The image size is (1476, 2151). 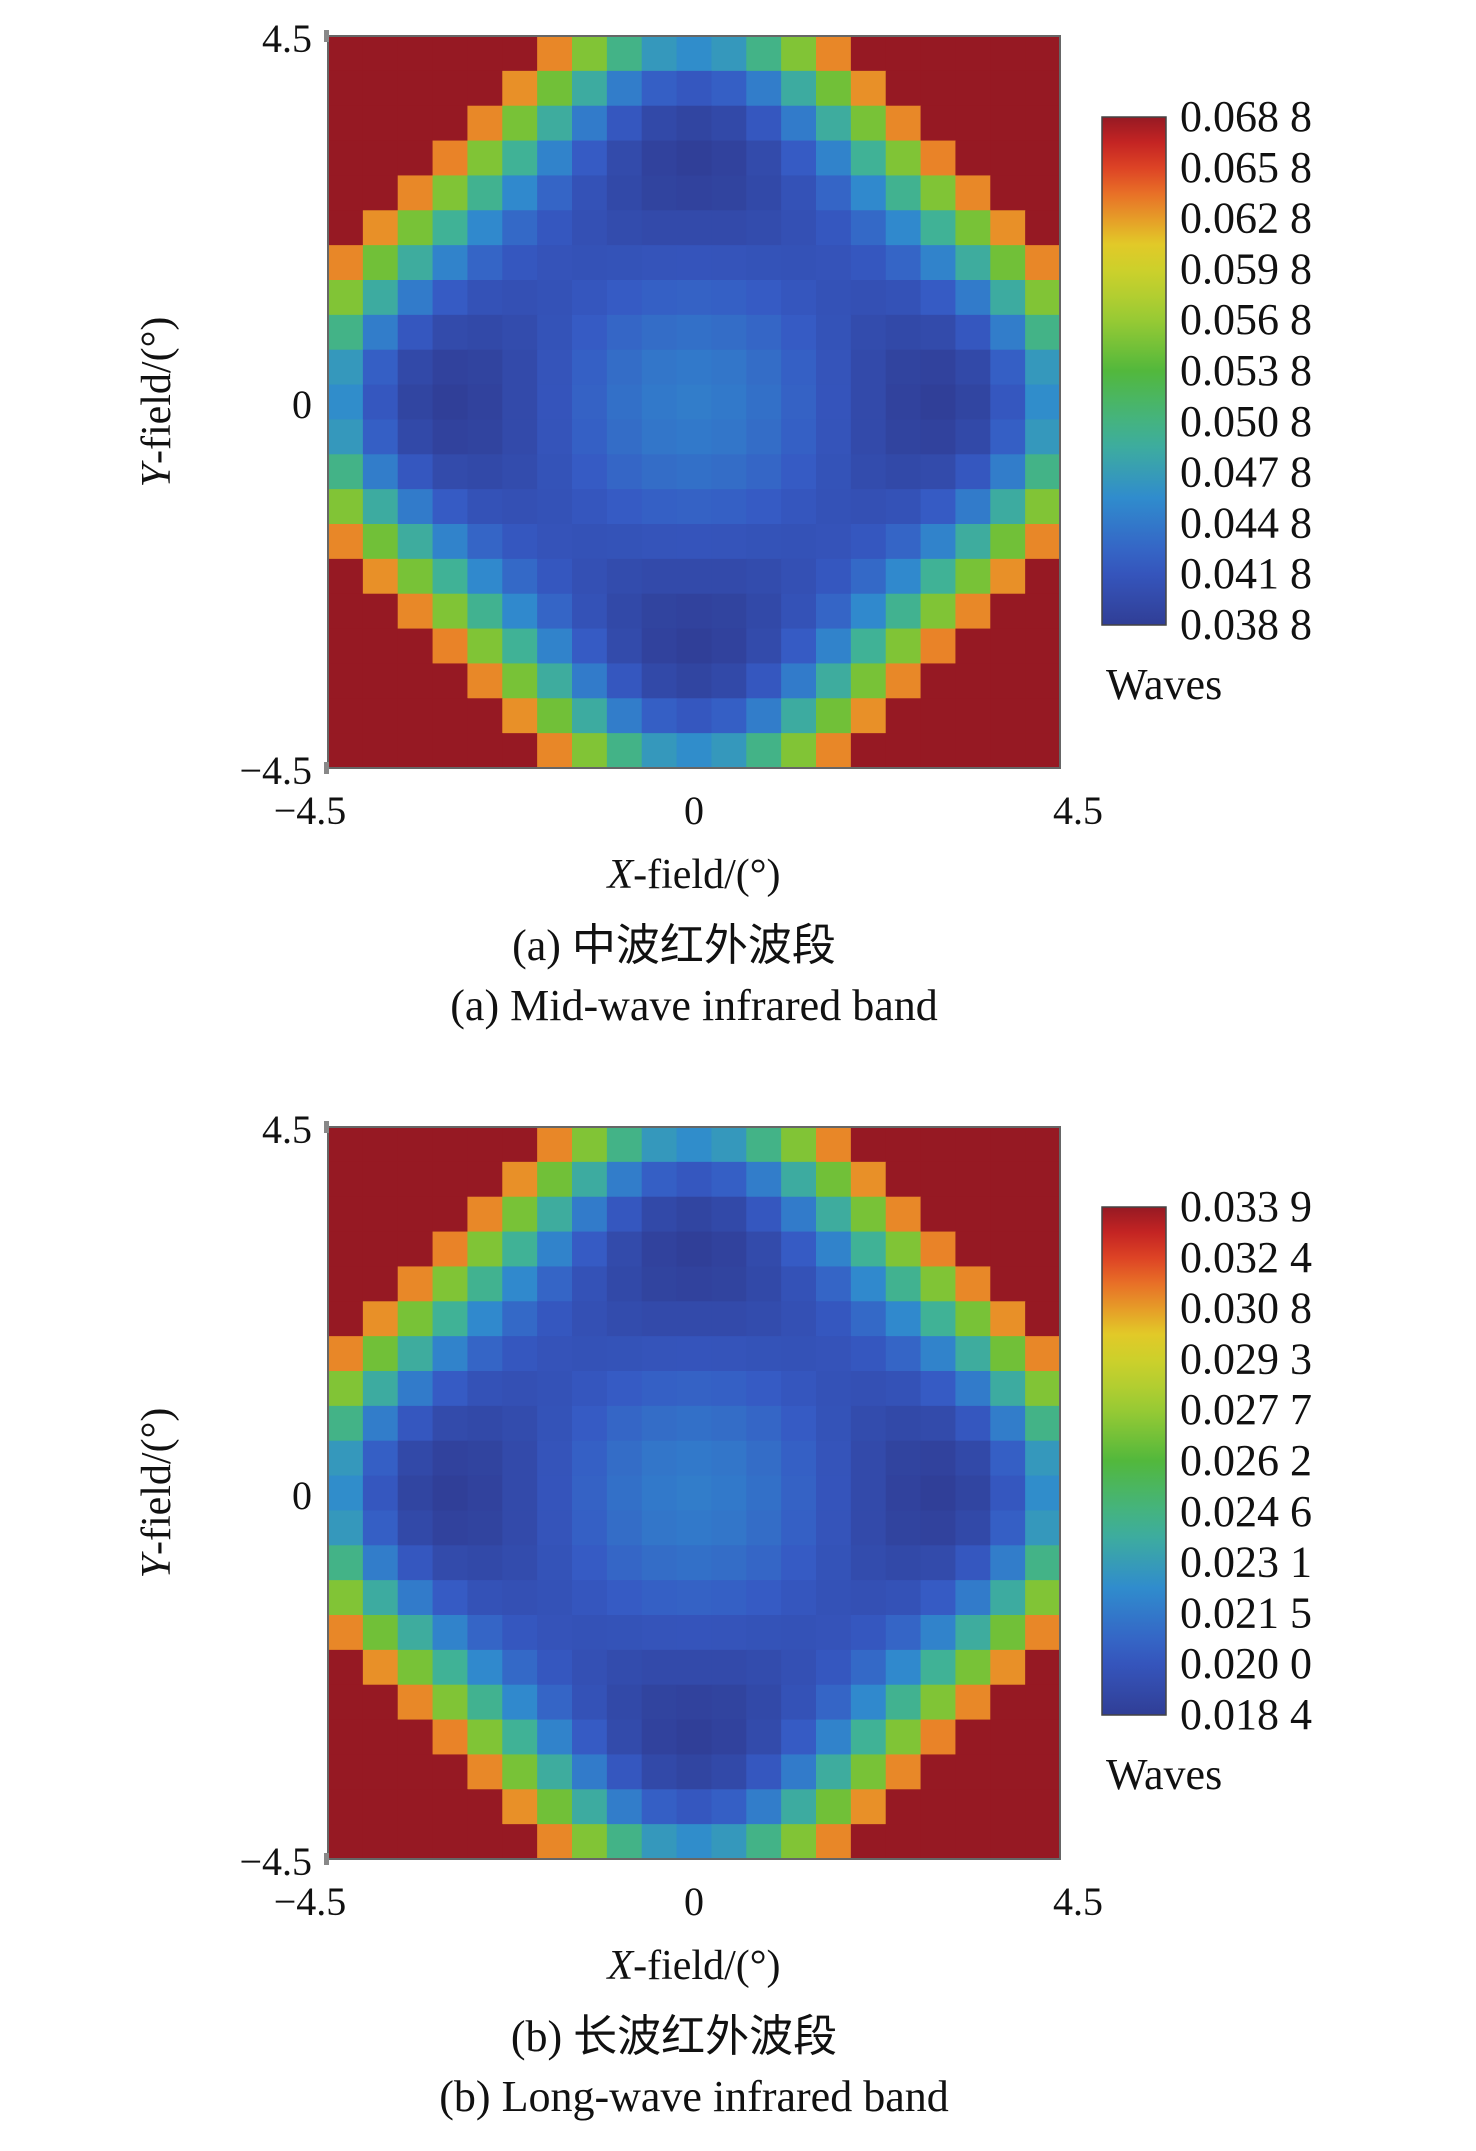 What do you see at coordinates (302, 1495) in the screenshot?
I see `y-tick-label: 0` at bounding box center [302, 1495].